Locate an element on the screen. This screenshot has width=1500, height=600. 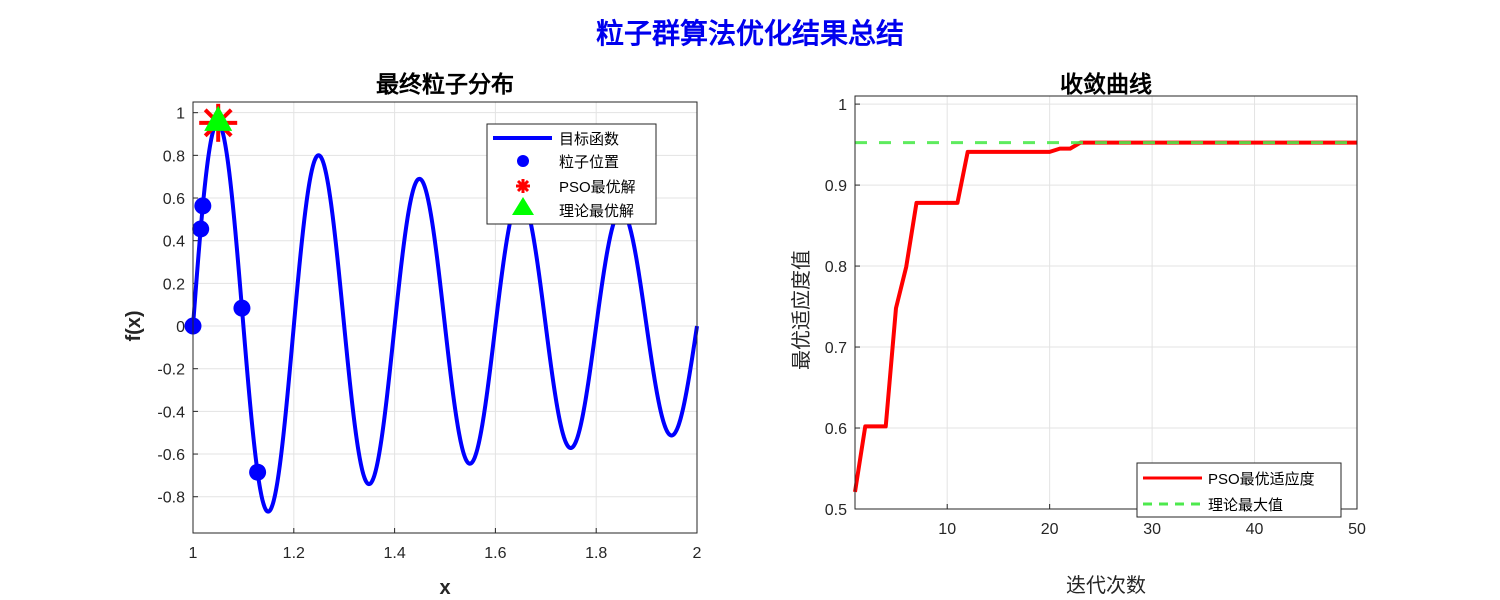
x-tick-label: 40 is located at coordinates (1255, 529).